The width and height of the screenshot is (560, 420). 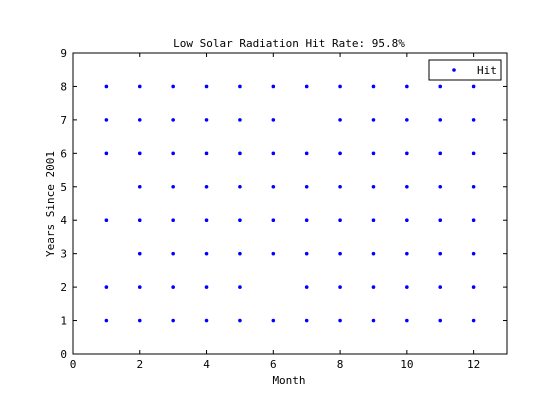 I want to click on legend: Hit, so click(x=465, y=70).